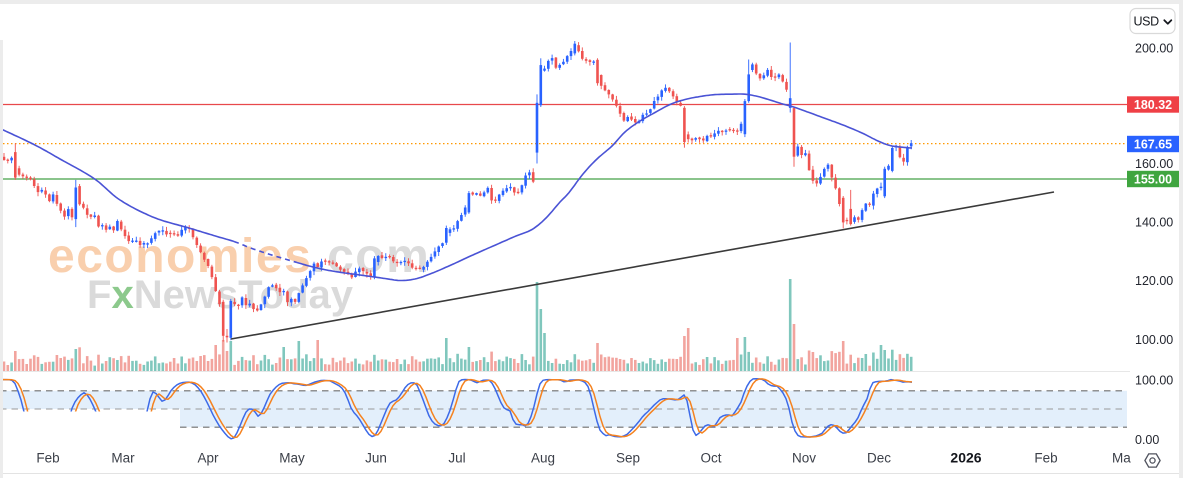  What do you see at coordinates (1121, 458) in the screenshot?
I see `svg-text: Ma` at bounding box center [1121, 458].